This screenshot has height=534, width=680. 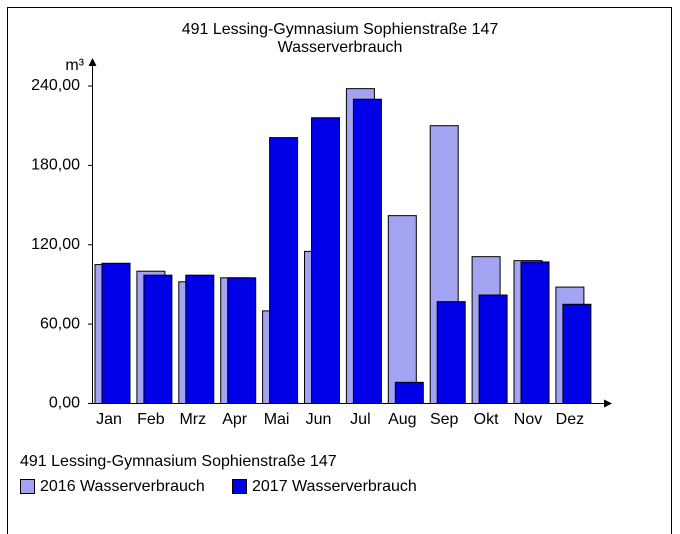 What do you see at coordinates (74, 65) in the screenshot?
I see `y-axis-label: m³` at bounding box center [74, 65].